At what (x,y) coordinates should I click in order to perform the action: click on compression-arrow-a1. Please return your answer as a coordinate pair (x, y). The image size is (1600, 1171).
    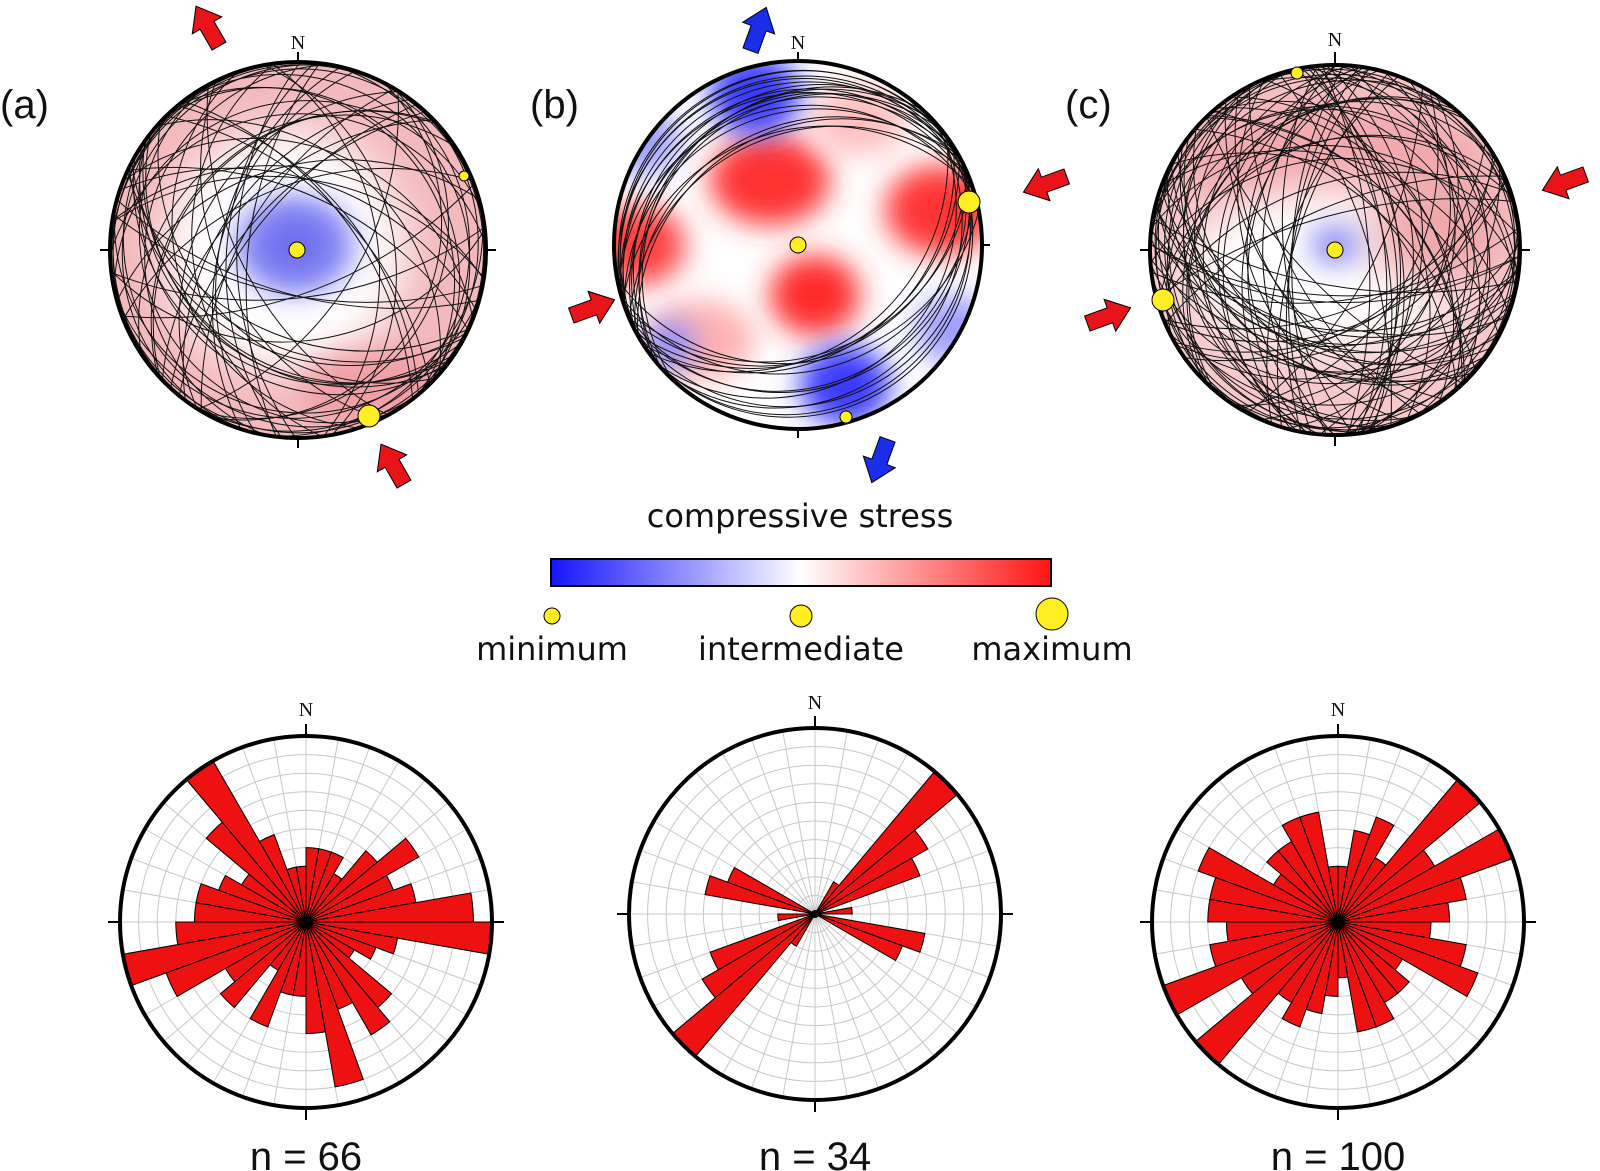
    Looking at the image, I should click on (209, 28).